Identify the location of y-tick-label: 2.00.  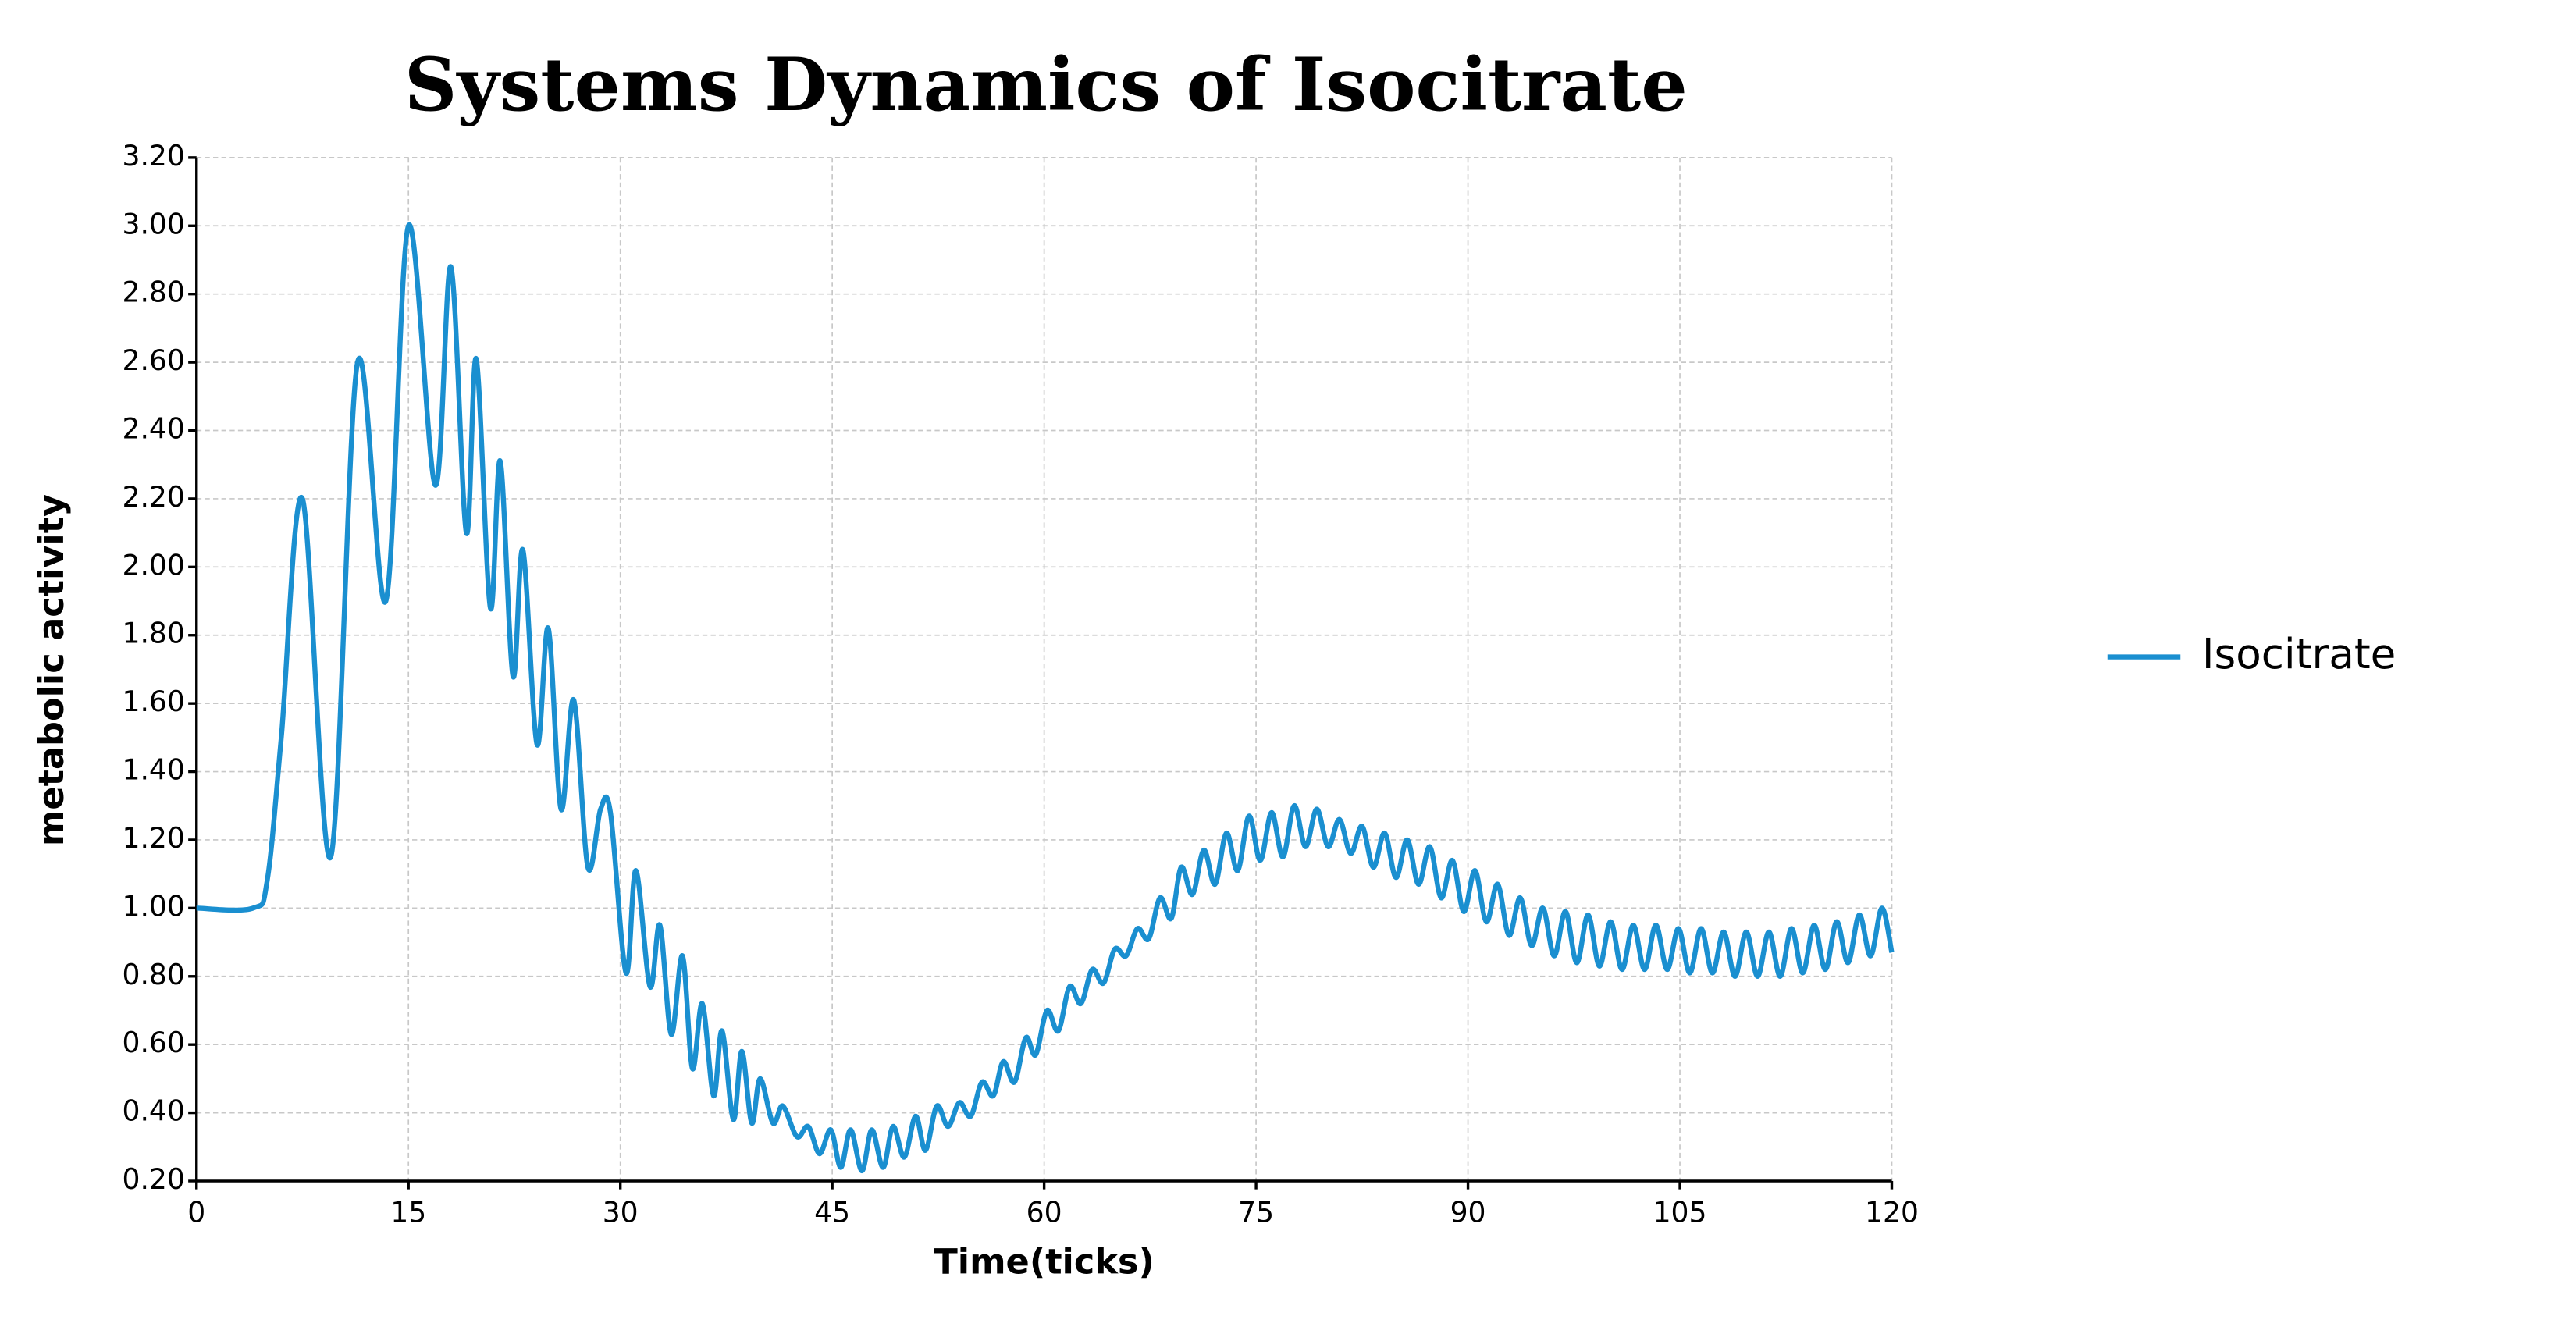
(153, 565).